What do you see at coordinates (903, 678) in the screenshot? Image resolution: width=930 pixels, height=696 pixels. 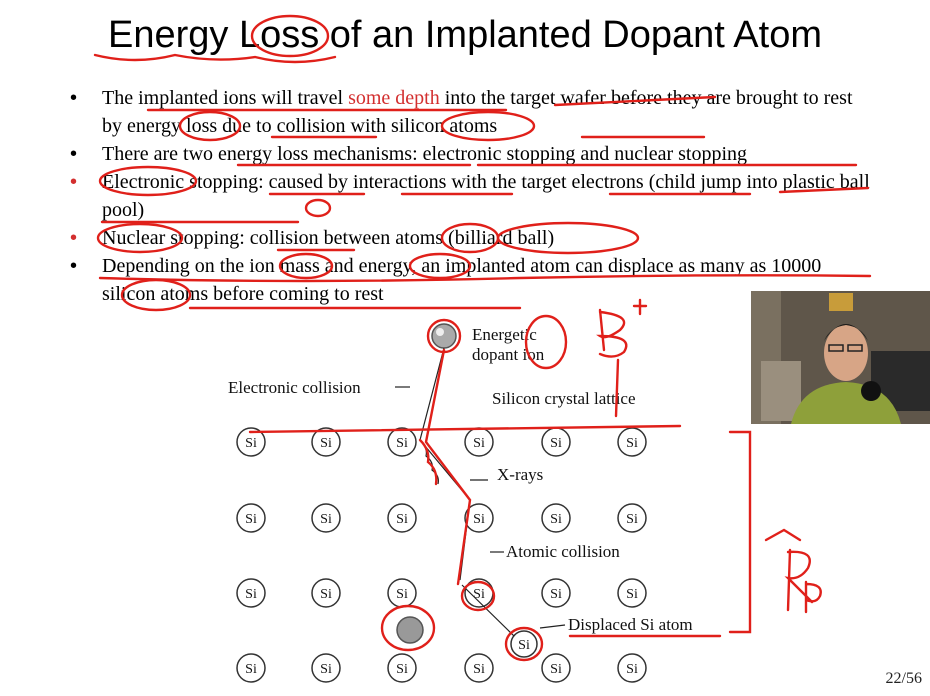 I see `page-number: 22/56` at bounding box center [903, 678].